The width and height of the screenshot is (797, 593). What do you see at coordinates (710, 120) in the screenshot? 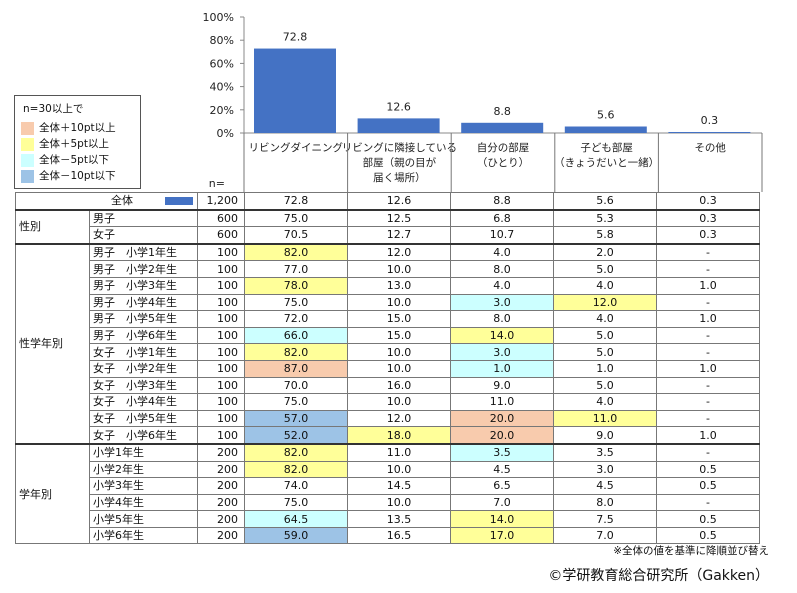
I see `bar-value-label: 0.3` at bounding box center [710, 120].